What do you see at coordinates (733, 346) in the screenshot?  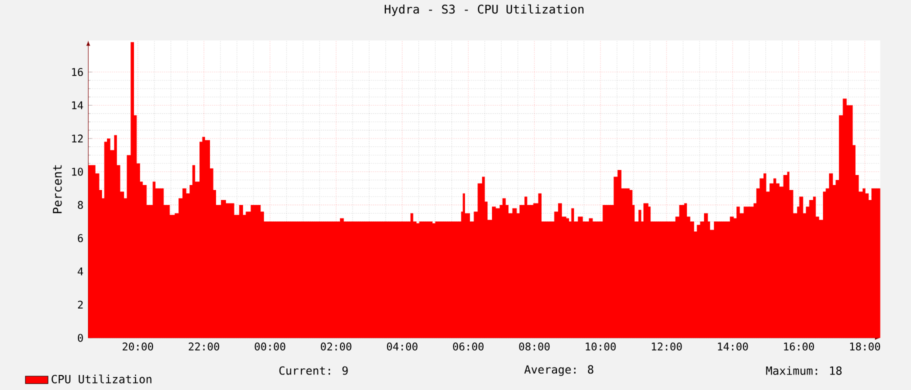 I see `x-tick-label: 14:00` at bounding box center [733, 346].